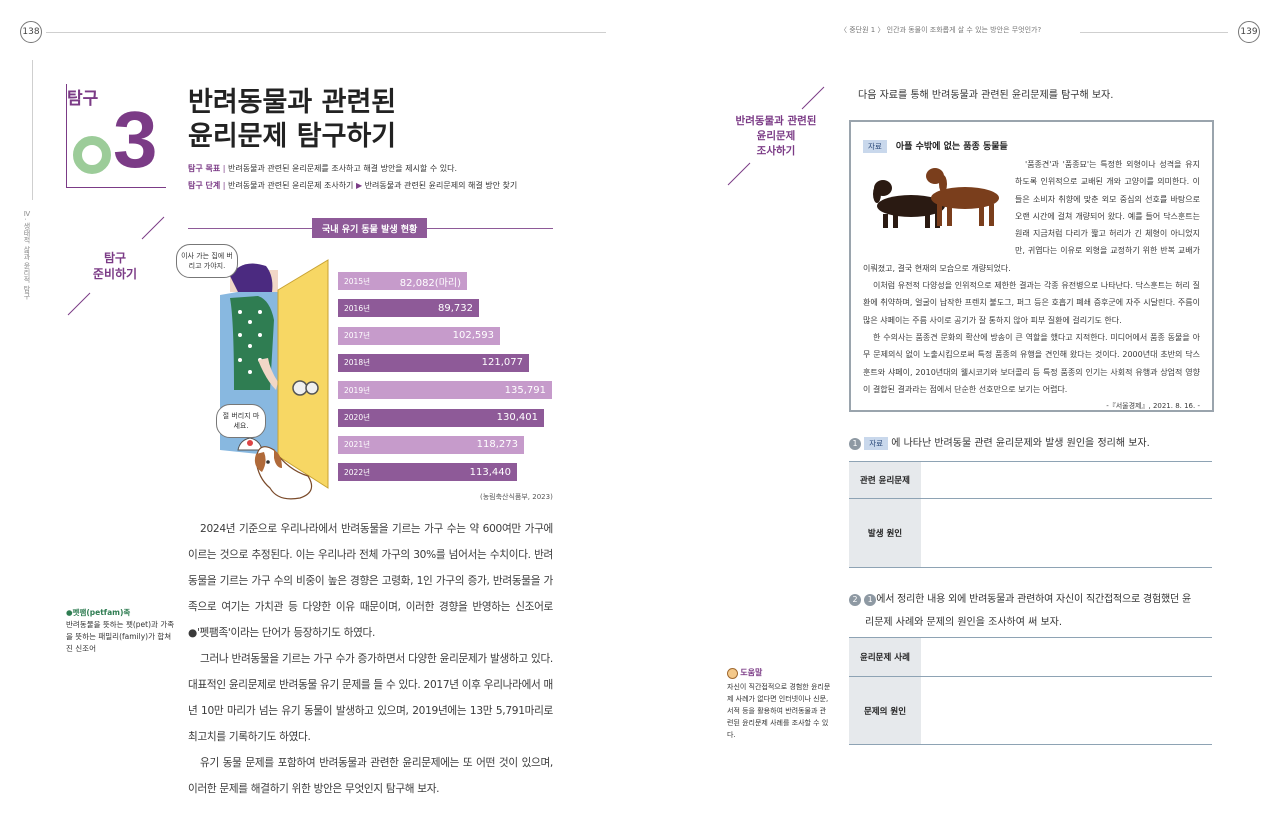 The width and height of the screenshot is (1280, 814). Describe the element at coordinates (885, 533) in the screenshot. I see `answer-label-cause: 발생 원인` at that location.